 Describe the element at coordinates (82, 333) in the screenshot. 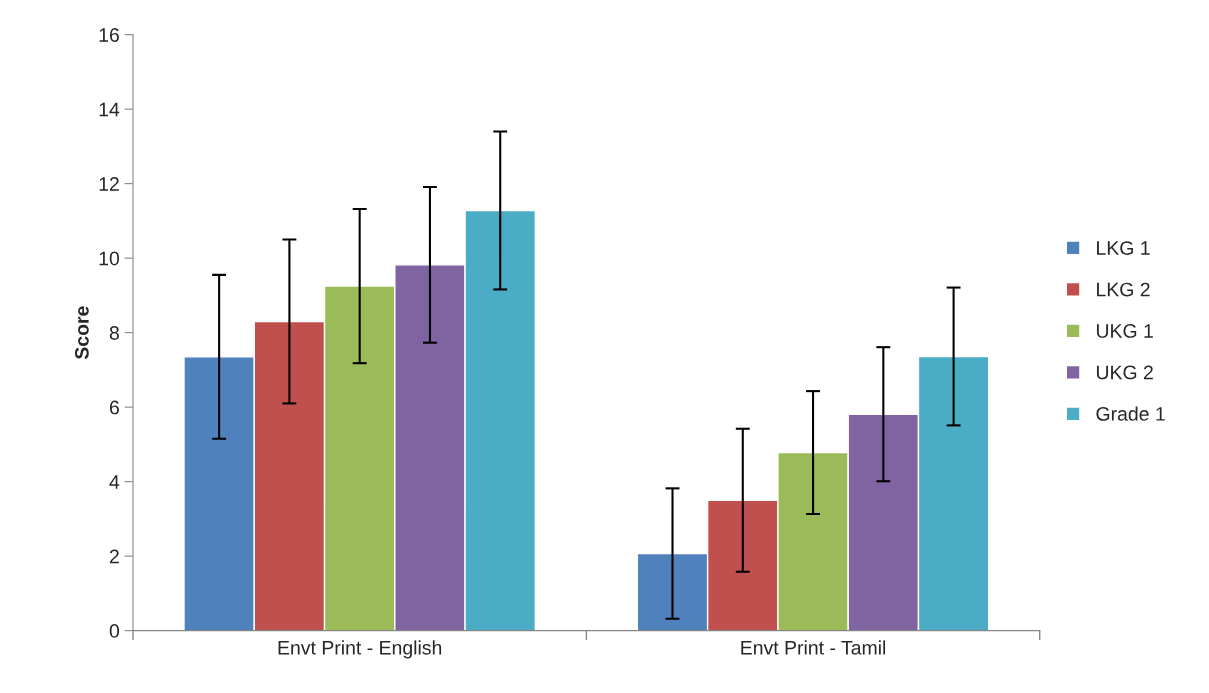

I see `y-axis-title: Score` at that location.